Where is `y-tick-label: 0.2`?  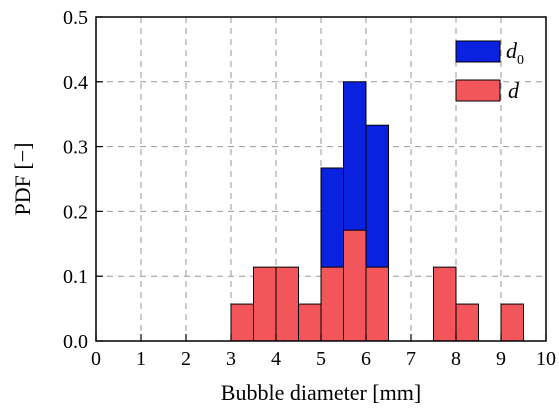
y-tick-label: 0.2 is located at coordinates (75, 212).